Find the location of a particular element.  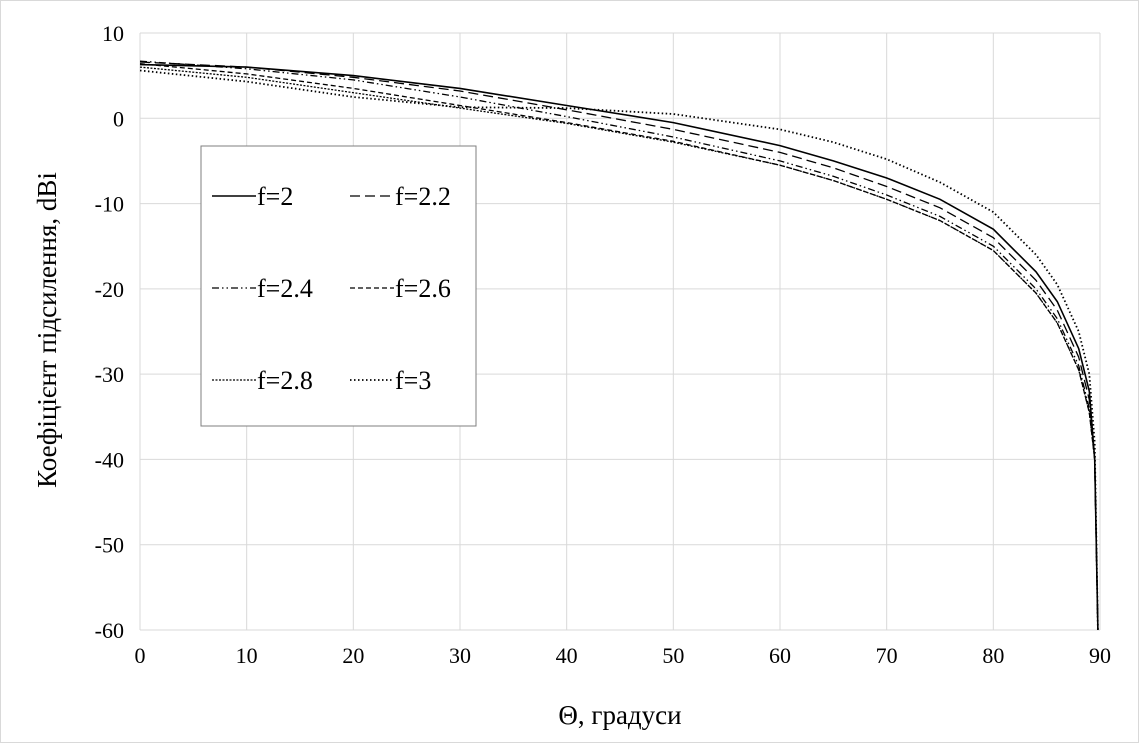

y-tick-label: -40 is located at coordinates (109, 459).